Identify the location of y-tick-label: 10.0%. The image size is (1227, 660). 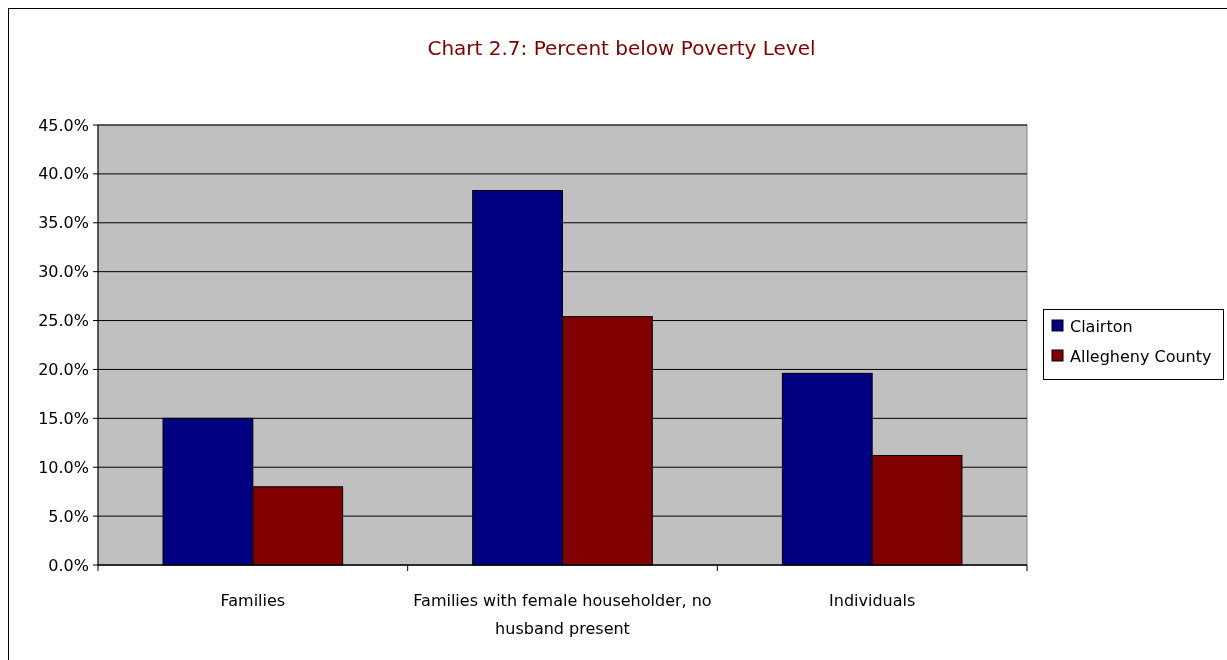
(63, 467).